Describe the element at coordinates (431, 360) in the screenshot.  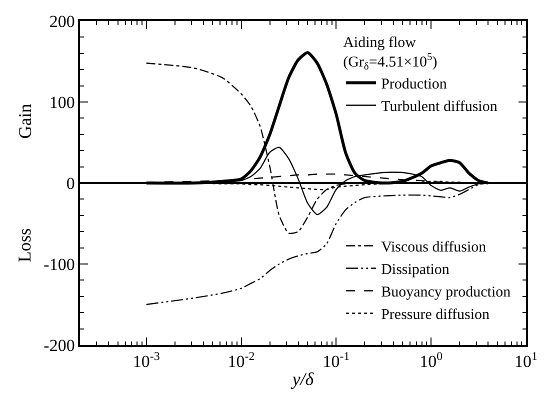
I see `x-tick-label: 10$^{0}$` at that location.